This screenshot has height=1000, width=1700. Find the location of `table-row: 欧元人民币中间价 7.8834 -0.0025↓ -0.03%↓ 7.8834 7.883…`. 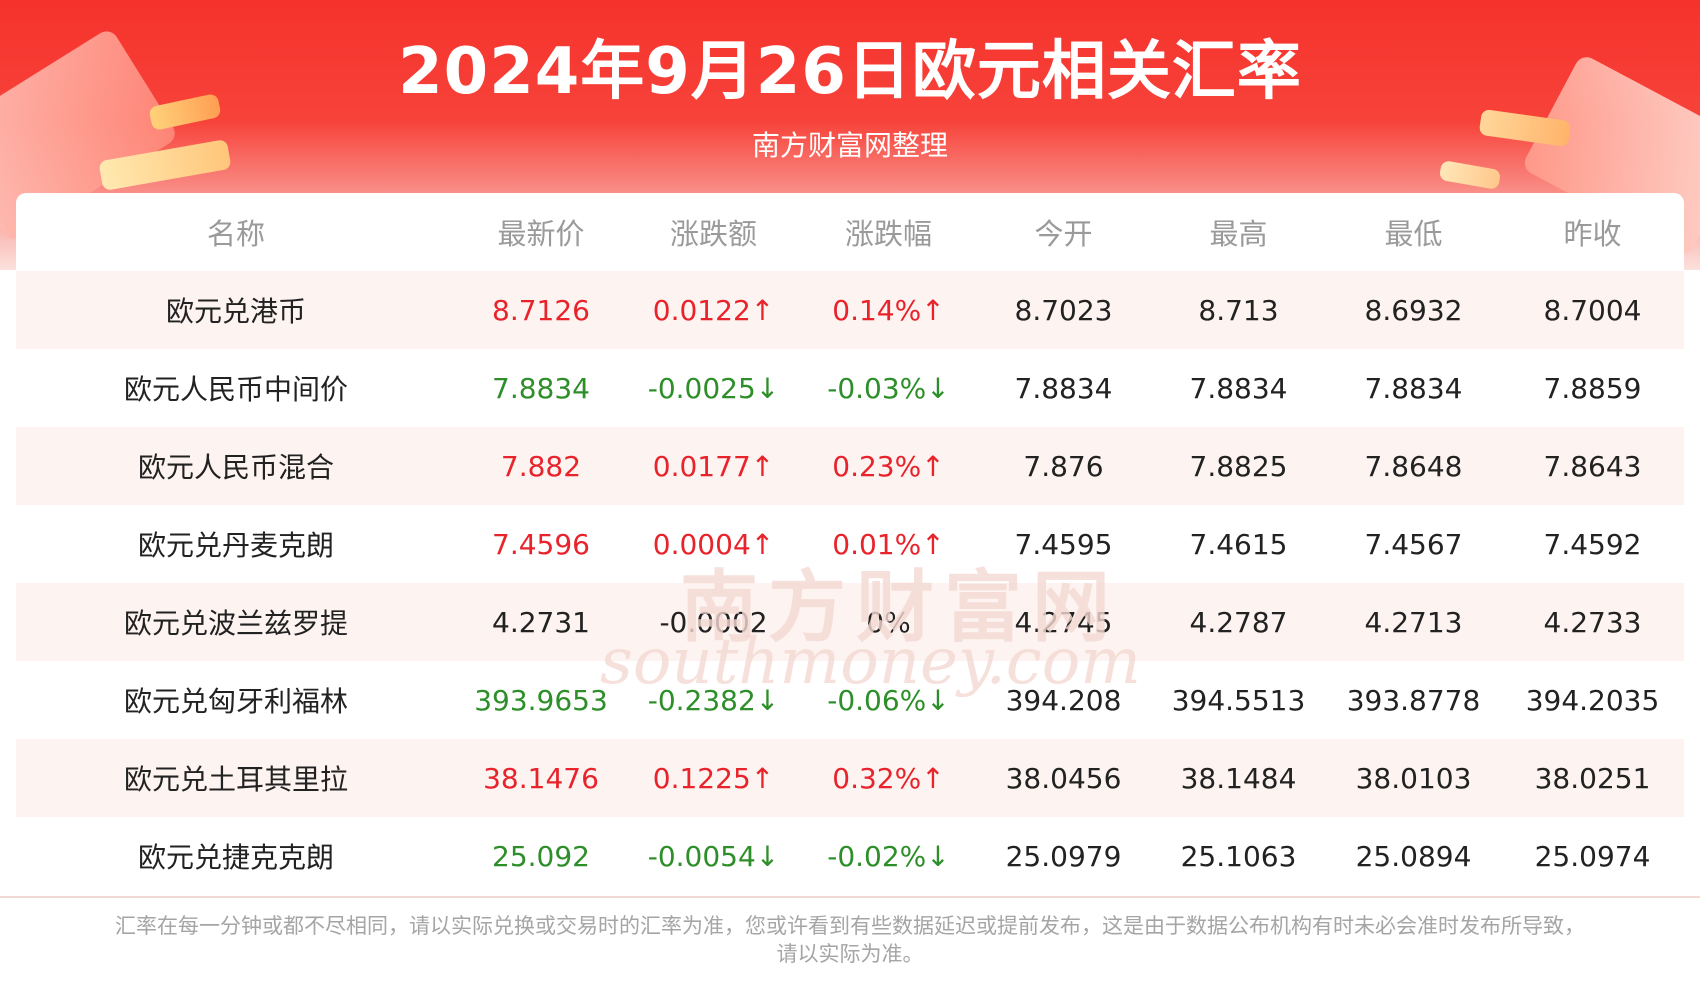

table-row: 欧元人民币中间价 7.8834 -0.0025↓ -0.03%↓ 7.8834 7.883… is located at coordinates (850, 388).